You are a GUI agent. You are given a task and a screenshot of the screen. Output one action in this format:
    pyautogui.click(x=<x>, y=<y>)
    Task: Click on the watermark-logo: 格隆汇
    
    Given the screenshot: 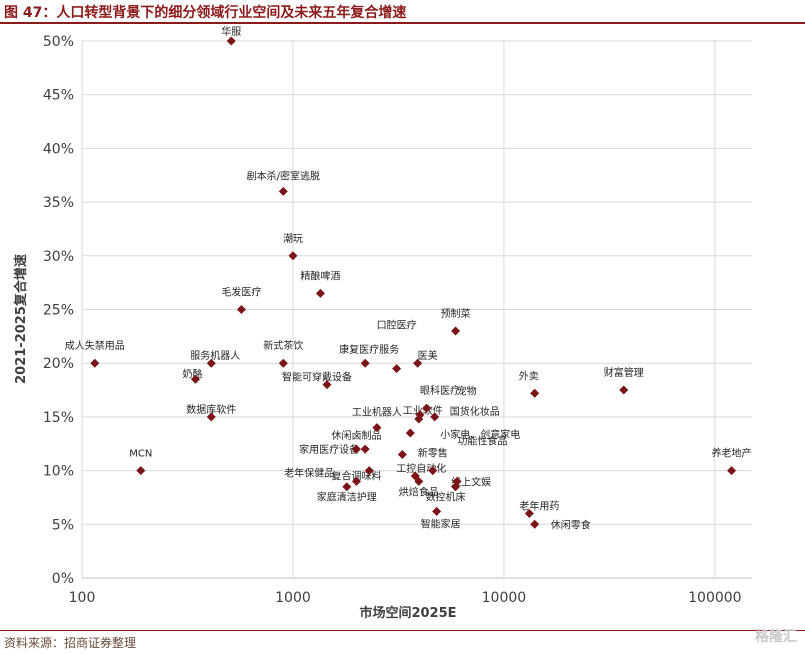 What is the action you would take?
    pyautogui.click(x=776, y=637)
    